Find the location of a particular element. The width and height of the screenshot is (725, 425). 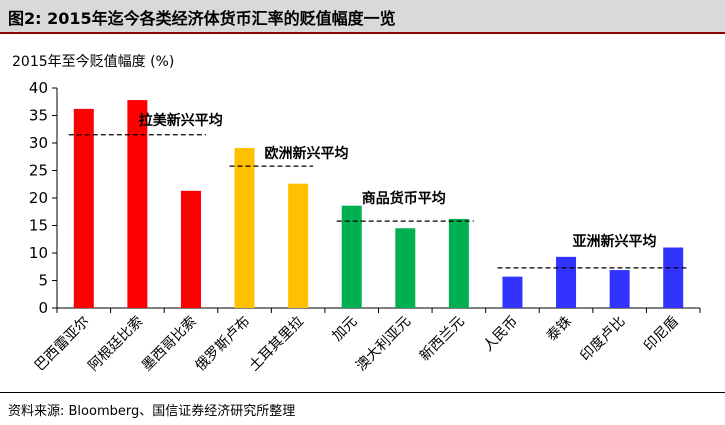

category-label: 人民币 is located at coordinates (500, 334).